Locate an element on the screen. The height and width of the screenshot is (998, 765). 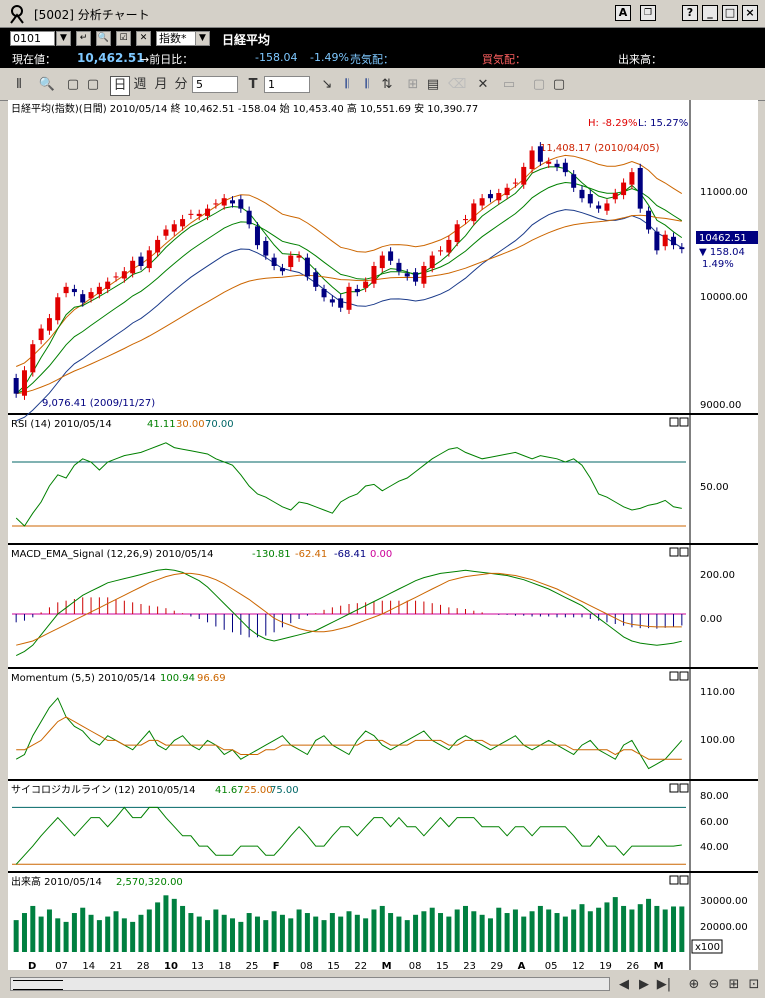
index-type-select: 指数* is located at coordinates (176, 38).